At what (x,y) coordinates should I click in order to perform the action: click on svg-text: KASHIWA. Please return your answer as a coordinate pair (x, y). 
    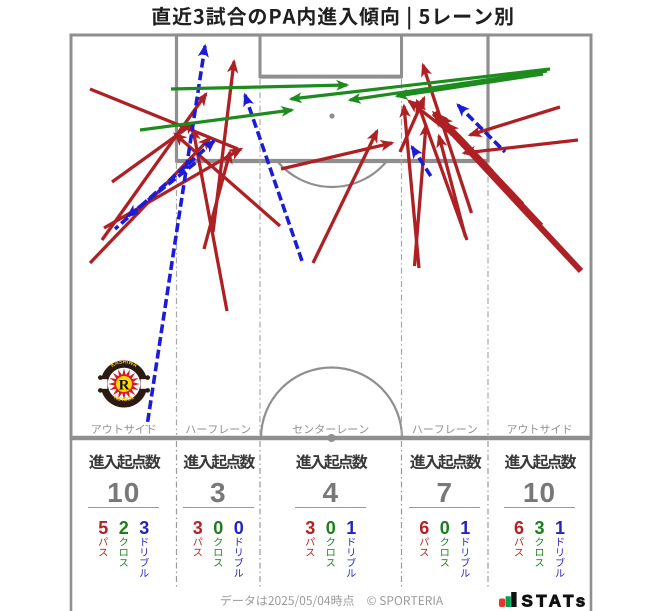
    Looking at the image, I should click on (124, 364).